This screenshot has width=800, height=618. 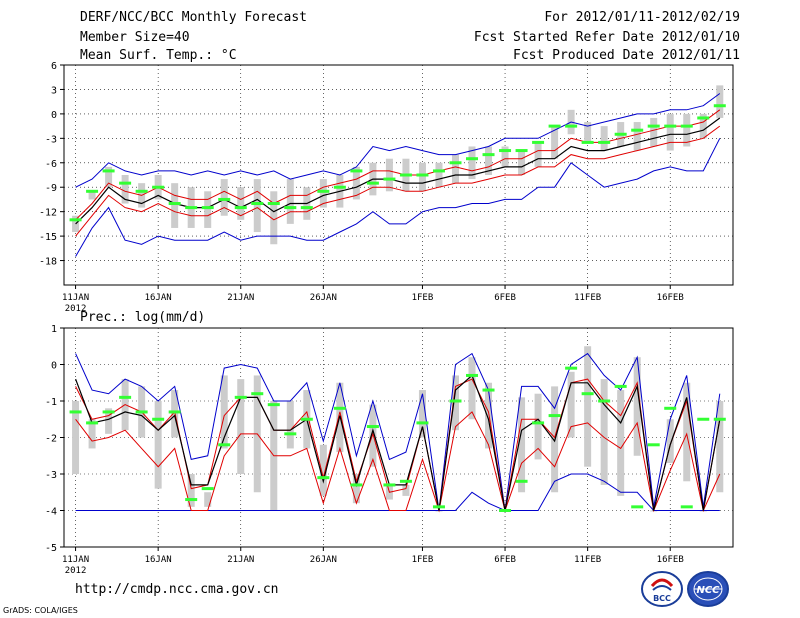 I want to click on prec-ytick-label-6: -5, so click(x=51, y=548).